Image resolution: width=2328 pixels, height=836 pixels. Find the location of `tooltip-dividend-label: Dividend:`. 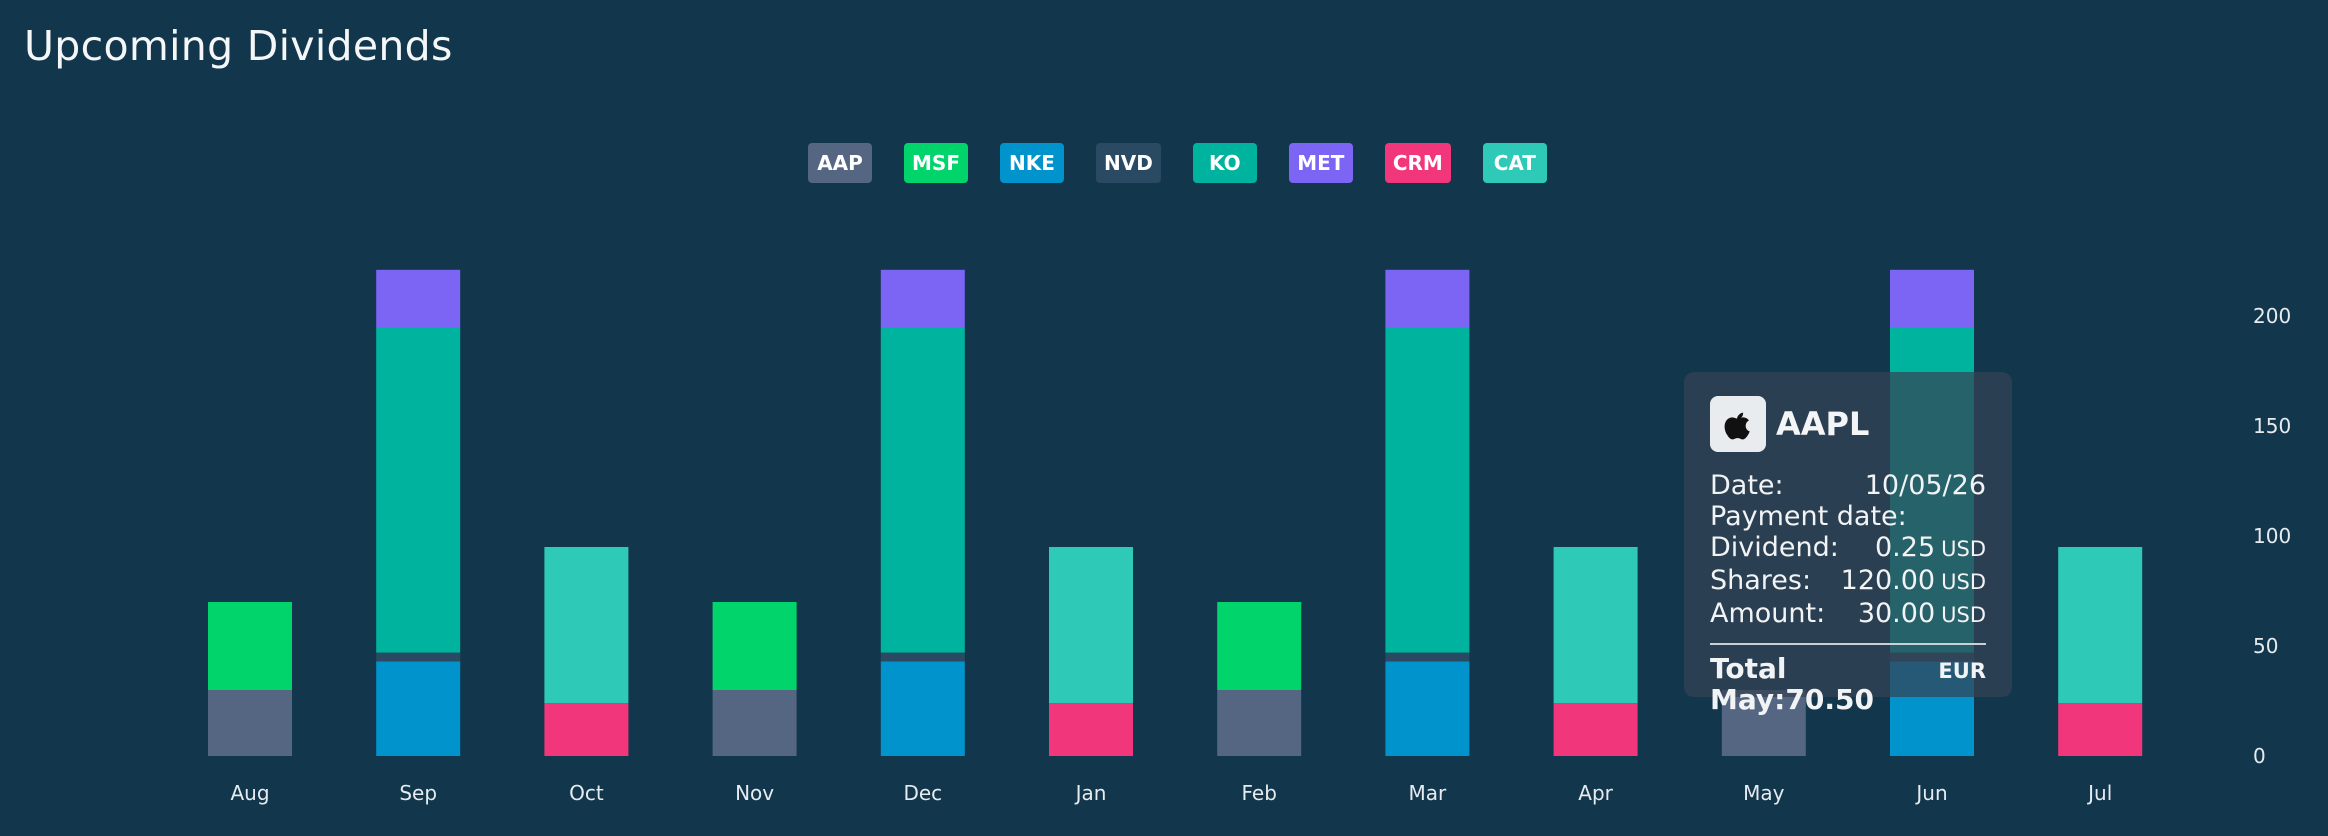

tooltip-dividend-label: Dividend: is located at coordinates (1774, 547).